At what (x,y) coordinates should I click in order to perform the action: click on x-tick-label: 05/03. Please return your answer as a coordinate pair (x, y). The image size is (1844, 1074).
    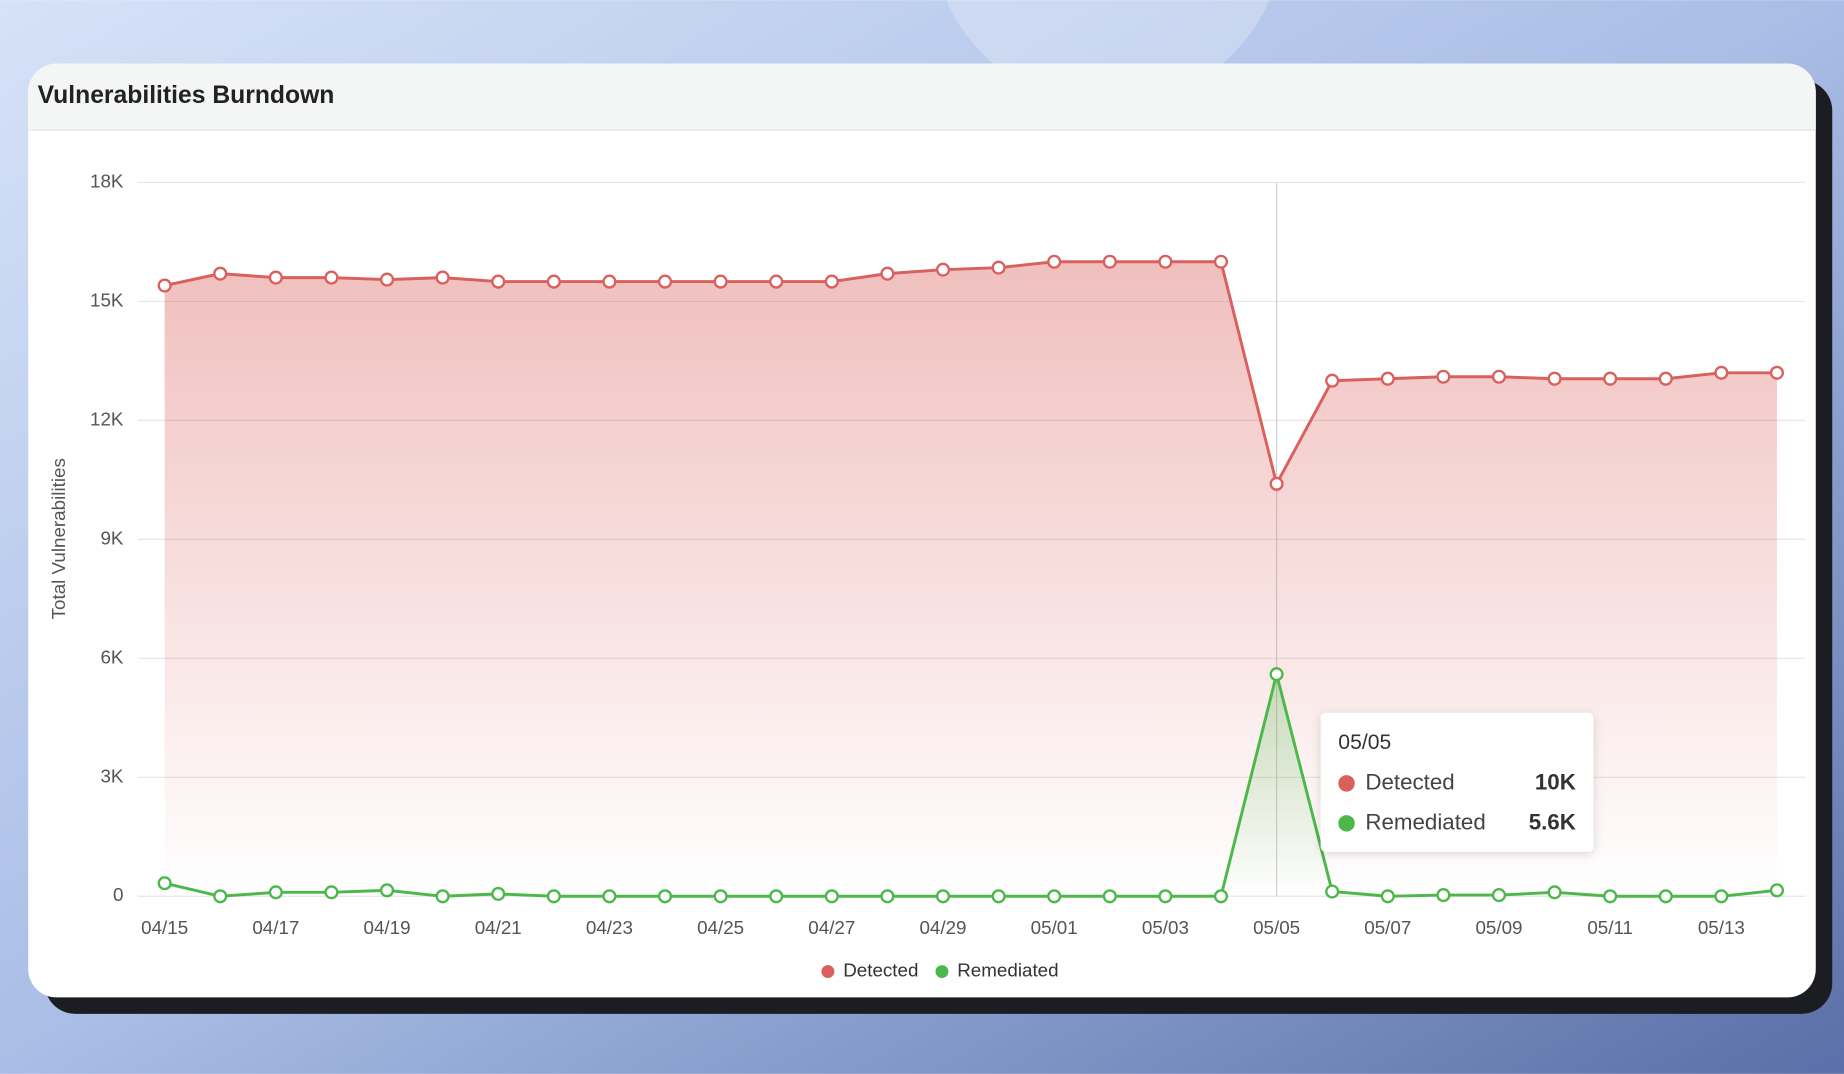
    Looking at the image, I should click on (1165, 927).